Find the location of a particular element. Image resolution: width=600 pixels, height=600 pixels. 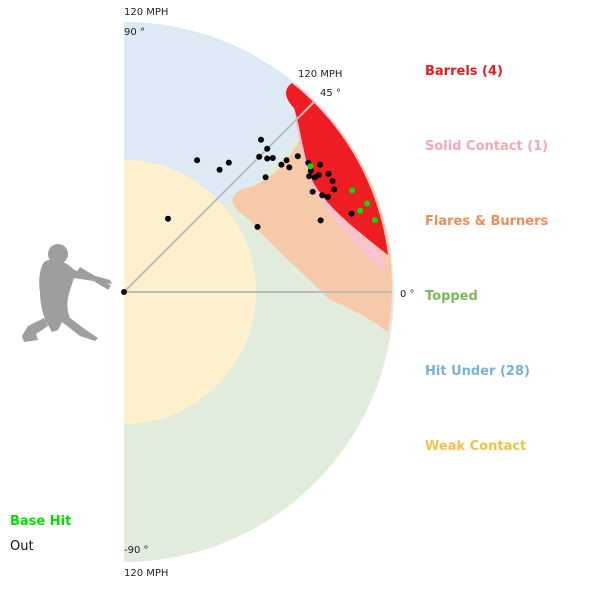

legend-barrels: Barrels (4) is located at coordinates (464, 71).